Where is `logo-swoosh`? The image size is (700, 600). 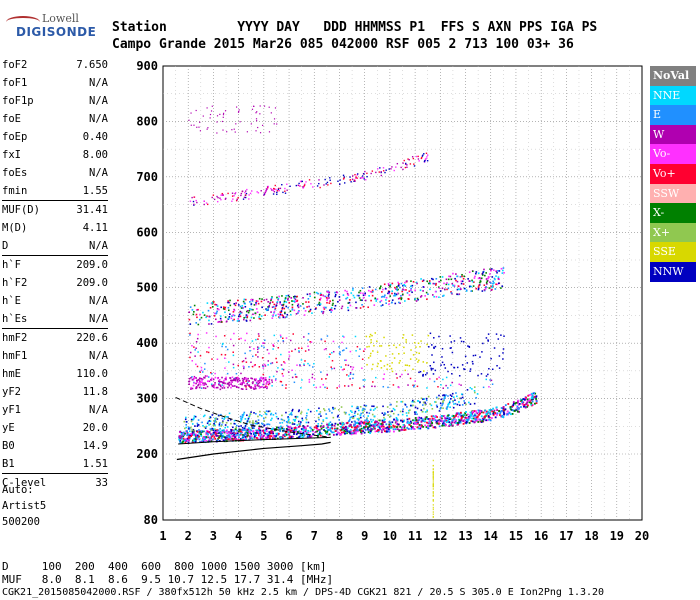 logo-swoosh is located at coordinates (23, 22).